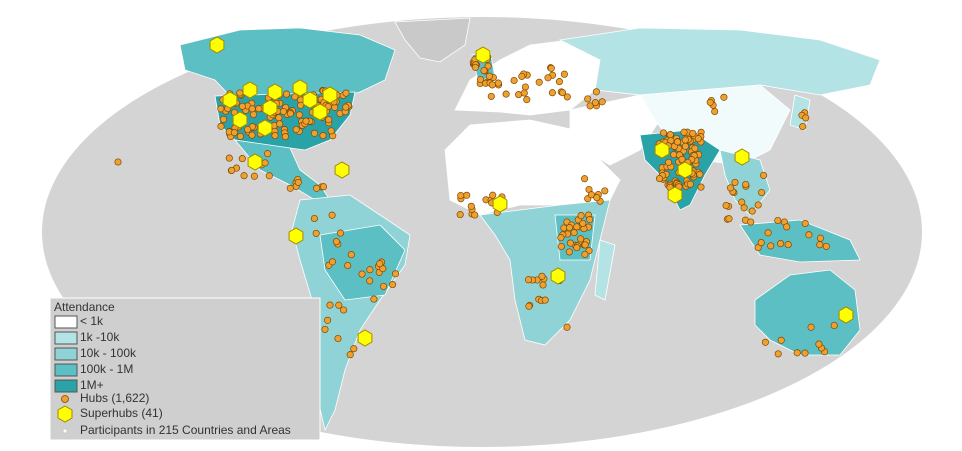 The image size is (962, 451). I want to click on greenland, so click(432, 40).